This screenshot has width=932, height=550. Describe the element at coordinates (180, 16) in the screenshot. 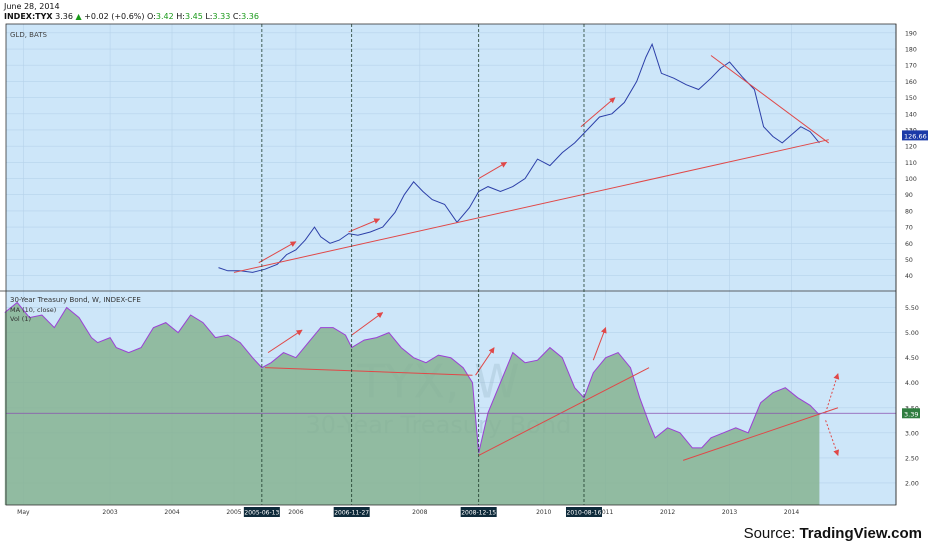

I see `high-label: H:` at that location.